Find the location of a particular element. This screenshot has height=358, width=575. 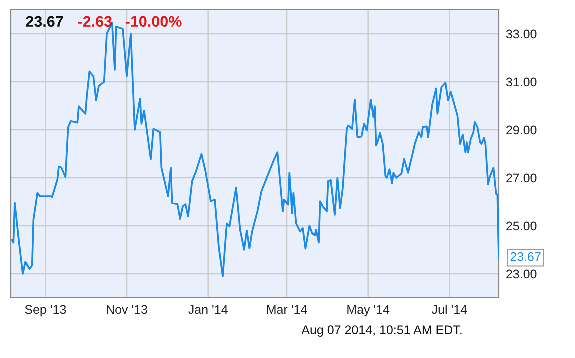

y-tick-label: 25.00 is located at coordinates (521, 226).